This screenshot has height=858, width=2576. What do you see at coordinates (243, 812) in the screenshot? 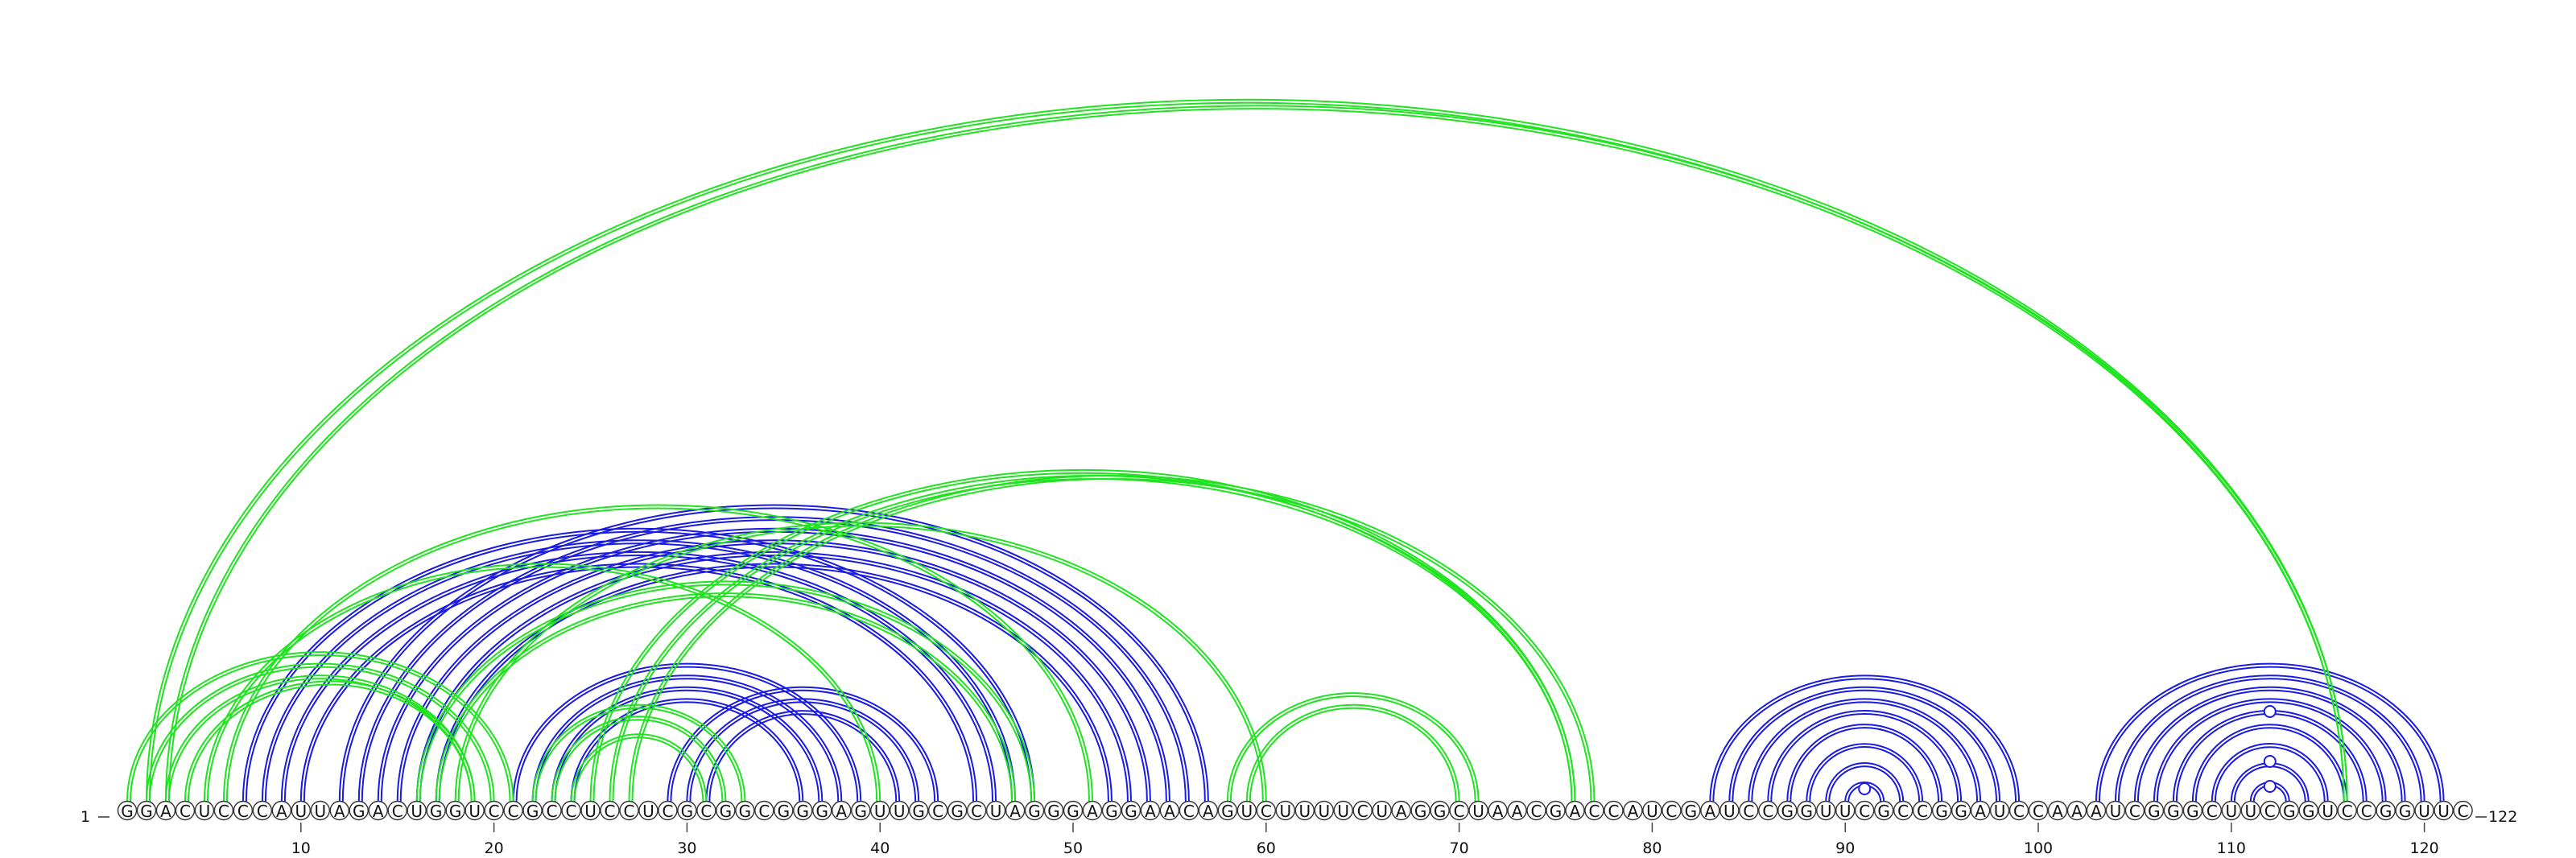
I see `nucleotide-letter-7: C` at bounding box center [243, 812].